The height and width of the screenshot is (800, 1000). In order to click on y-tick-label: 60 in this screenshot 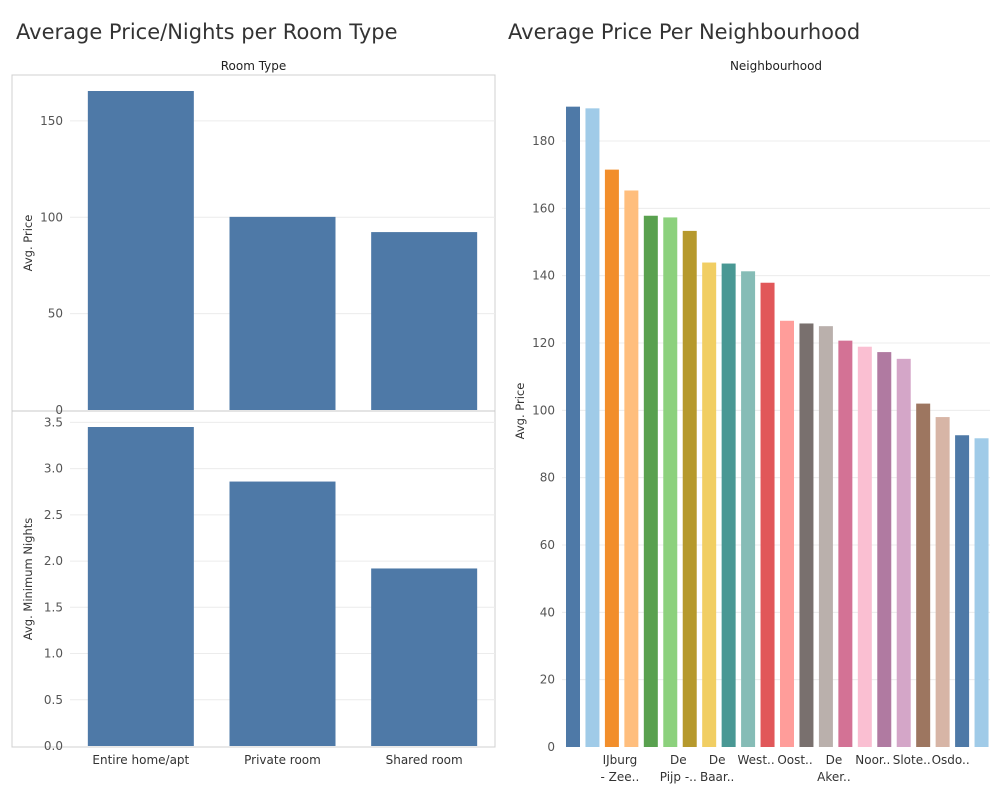, I will do `click(547, 545)`.